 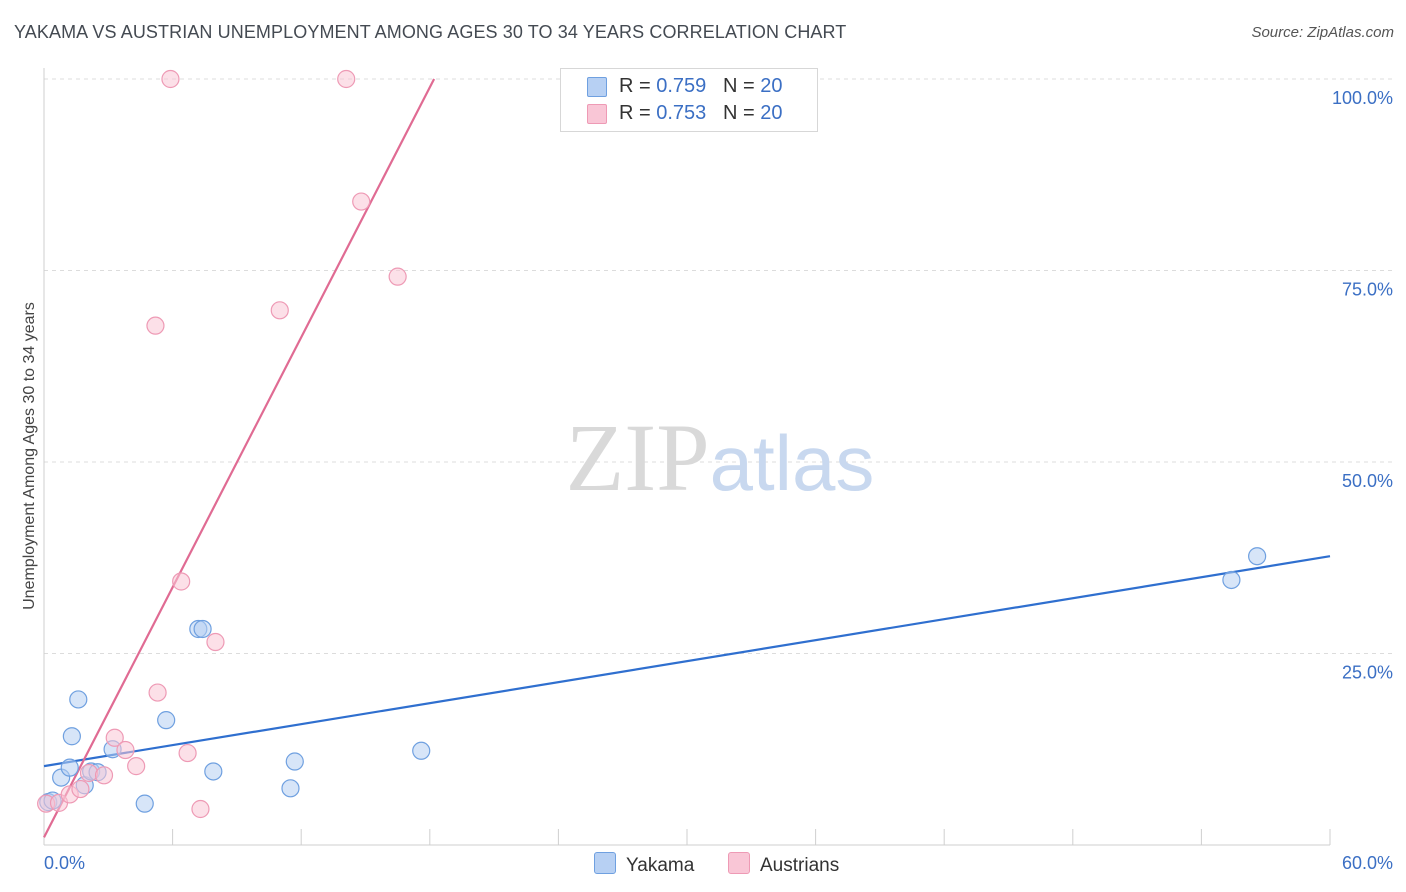 I want to click on bottom-legend-yakama: Yakama, so click(x=644, y=864).